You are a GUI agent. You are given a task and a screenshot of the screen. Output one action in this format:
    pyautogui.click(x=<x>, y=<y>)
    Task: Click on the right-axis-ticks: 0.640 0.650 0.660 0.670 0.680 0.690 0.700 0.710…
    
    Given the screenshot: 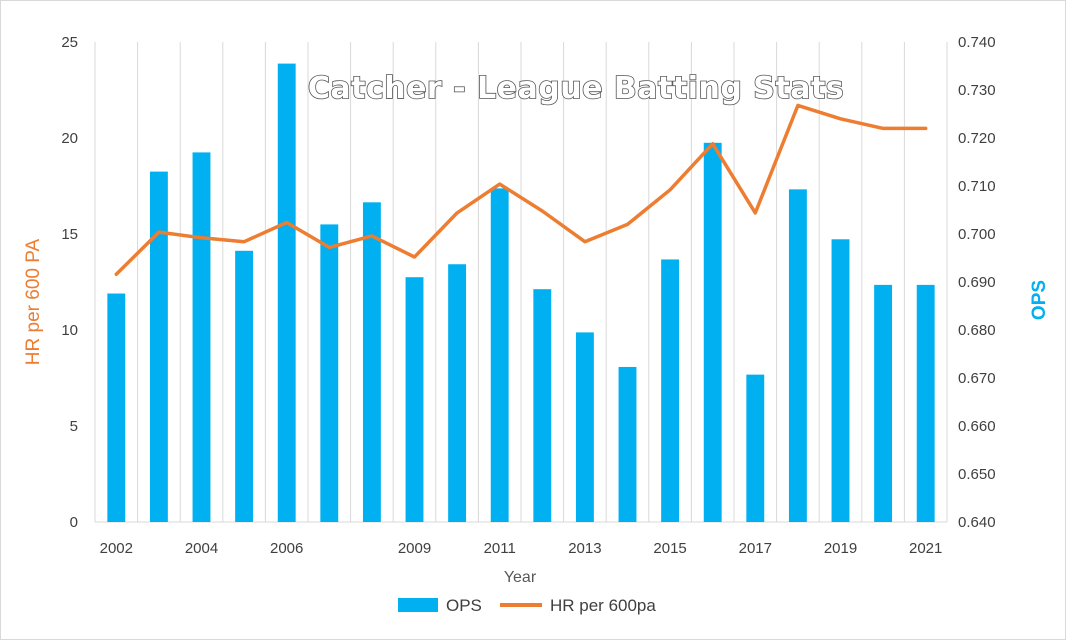 What is the action you would take?
    pyautogui.click(x=977, y=282)
    